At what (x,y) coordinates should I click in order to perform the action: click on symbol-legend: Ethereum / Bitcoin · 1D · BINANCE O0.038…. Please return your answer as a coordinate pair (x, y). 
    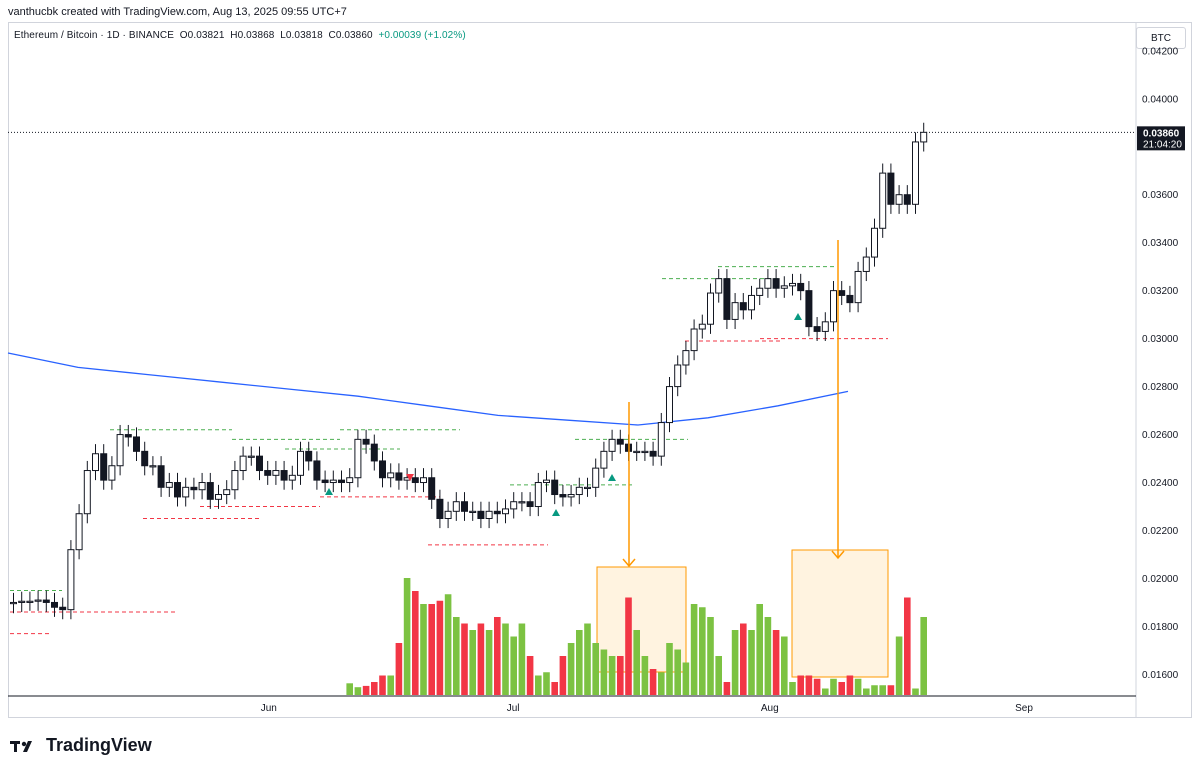
    Looking at the image, I should click on (240, 35).